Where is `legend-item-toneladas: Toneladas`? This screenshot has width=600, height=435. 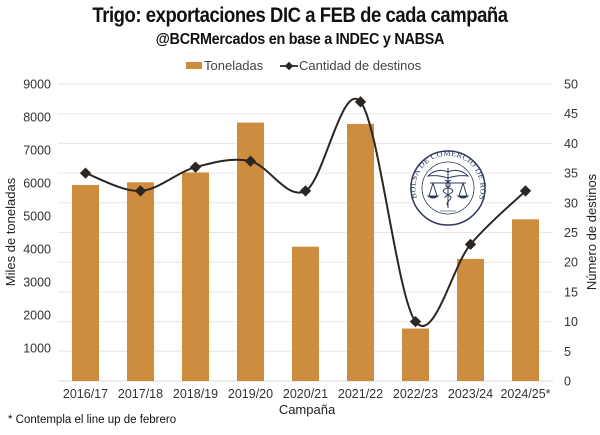
legend-item-toneladas: Toneladas is located at coordinates (224, 65).